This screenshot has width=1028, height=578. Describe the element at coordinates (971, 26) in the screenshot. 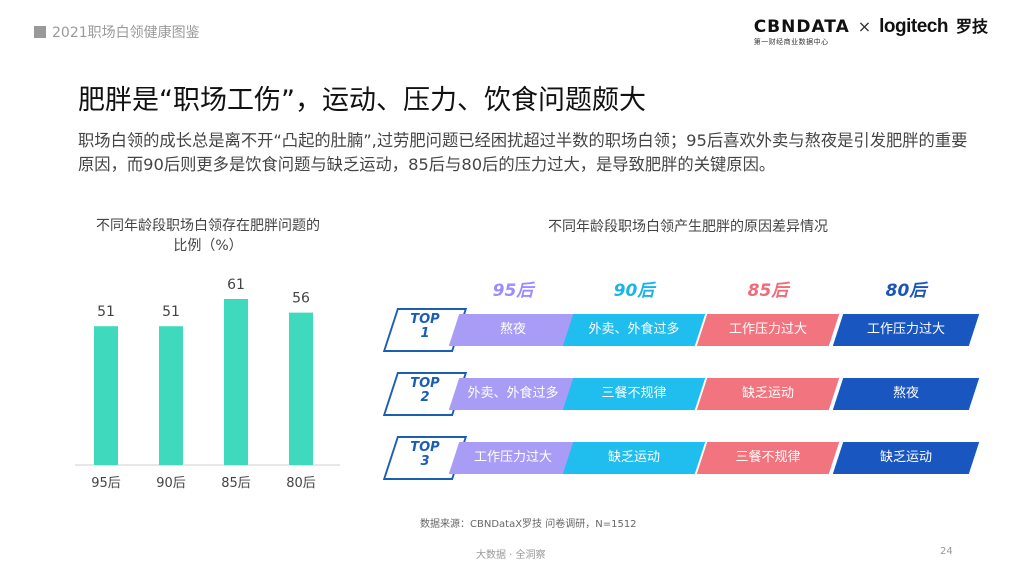

I see `luoji-logo: 罗技` at that location.